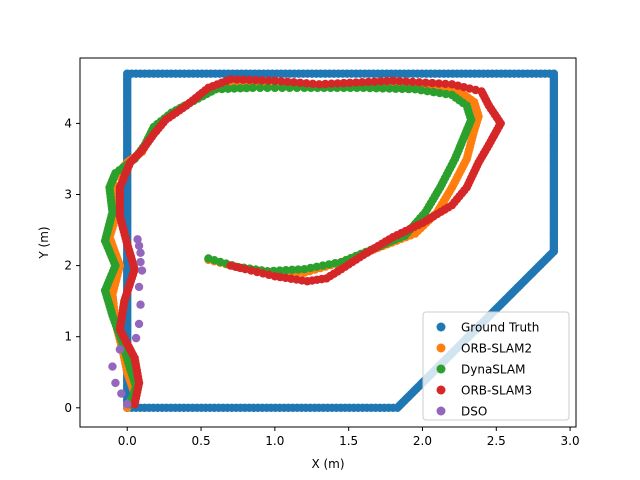 Image resolution: width=640 pixels, height=480 pixels. I want to click on y-tick-label: 1, so click(68, 337).